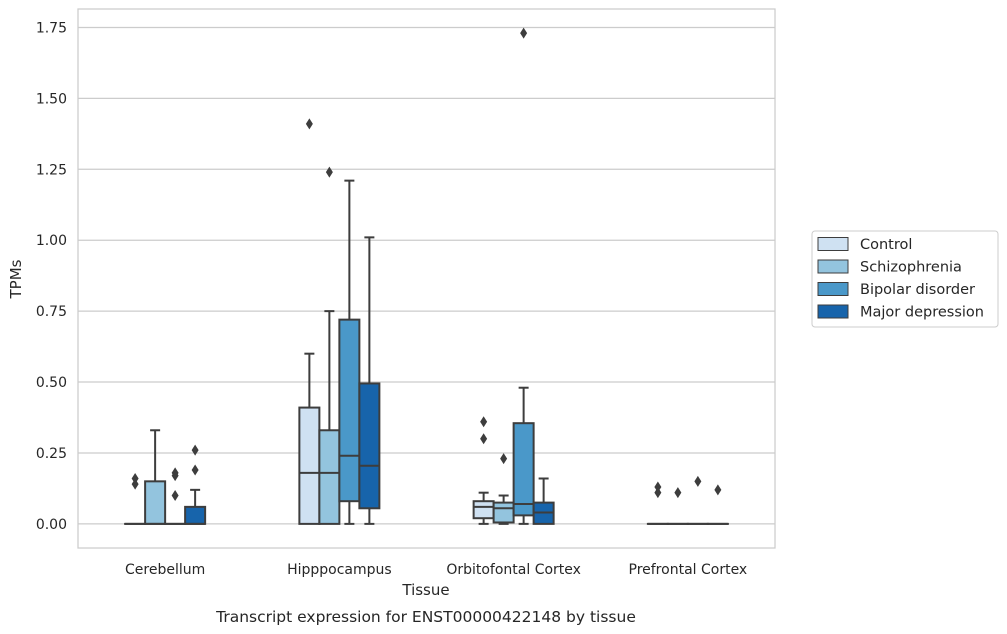 The width and height of the screenshot is (1007, 634). I want to click on legend-label: Bipolar disorder, so click(917, 290).